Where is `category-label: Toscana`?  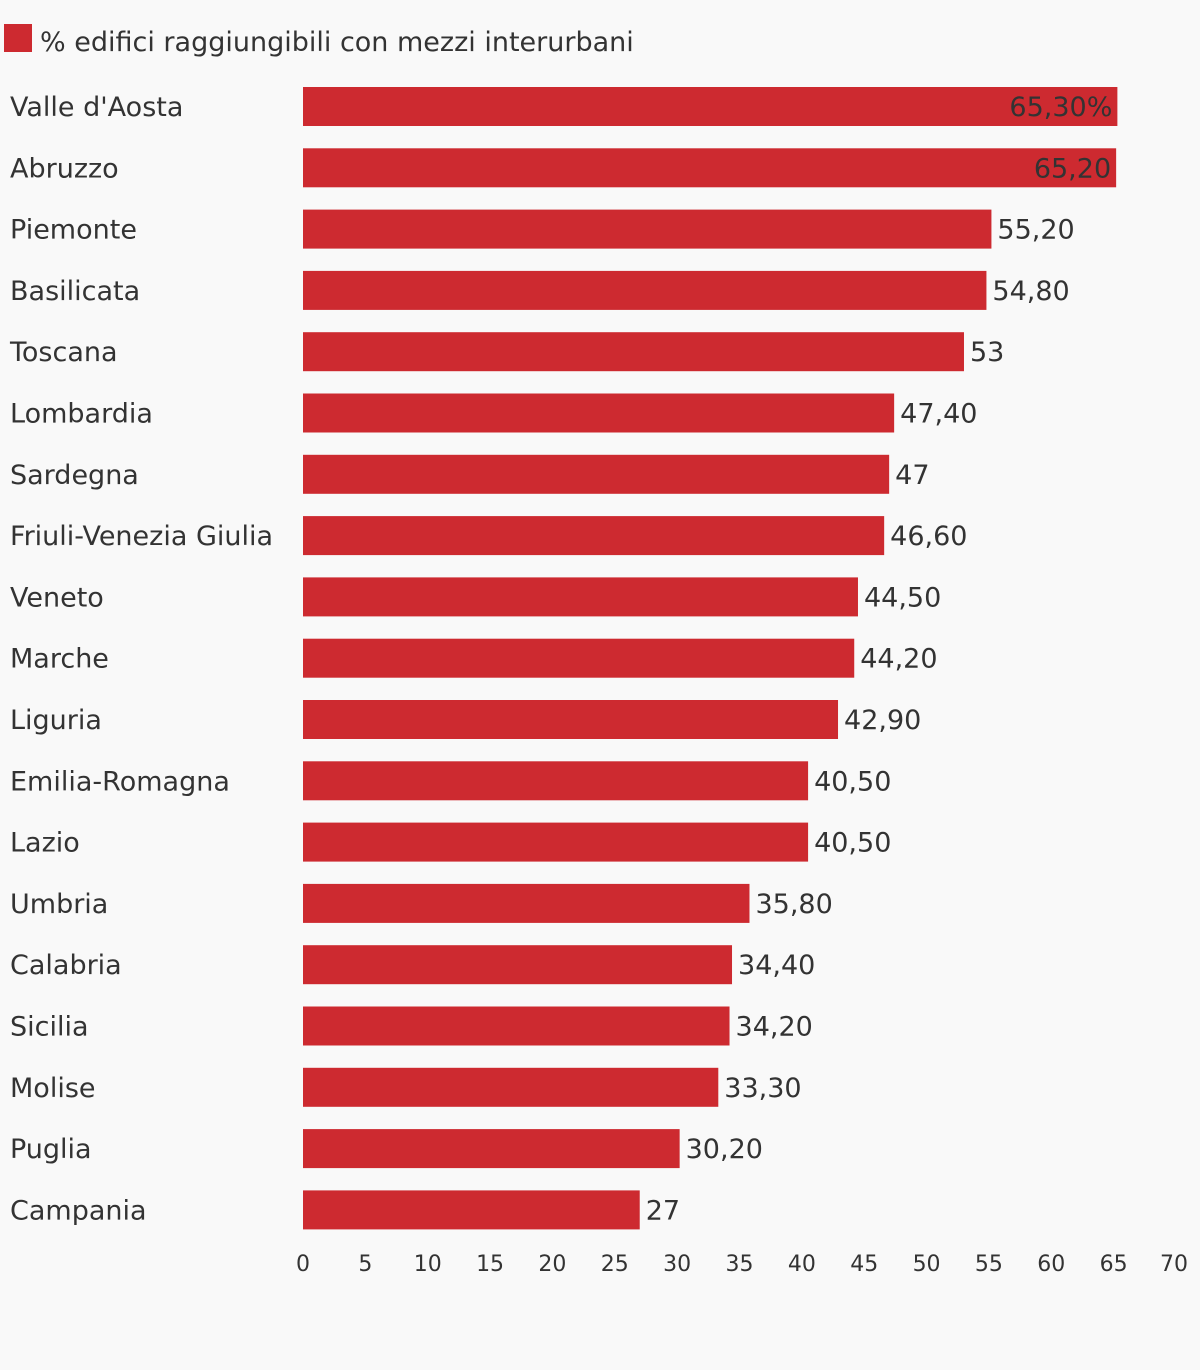 category-label: Toscana is located at coordinates (63, 352).